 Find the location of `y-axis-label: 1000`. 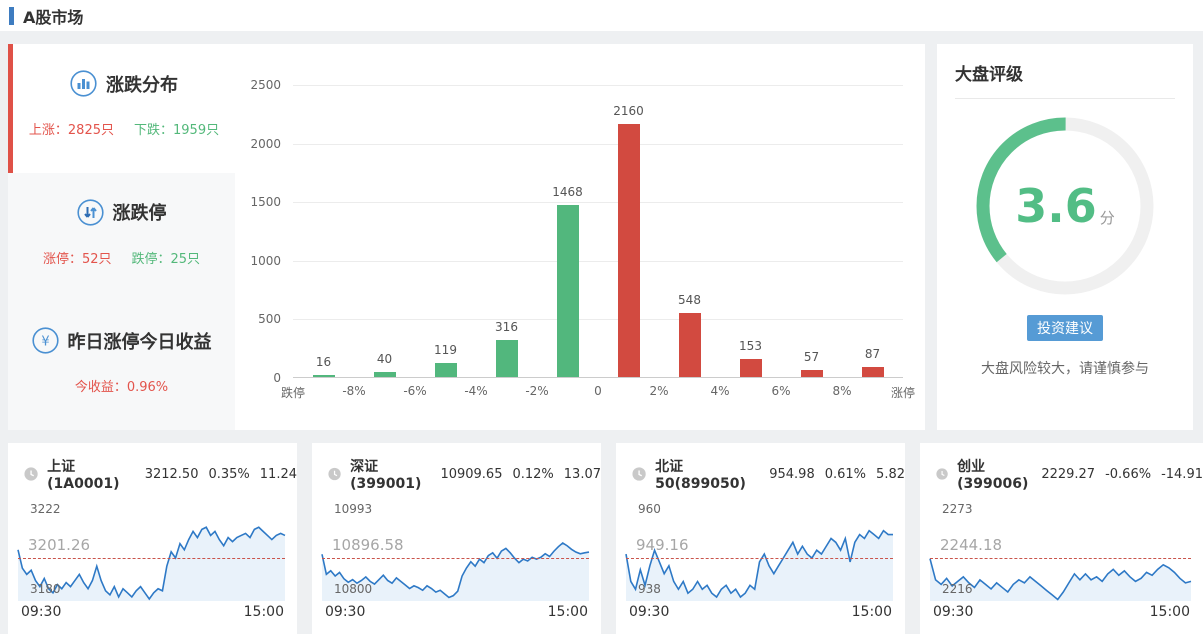

y-axis-label: 1000 is located at coordinates (265, 260).